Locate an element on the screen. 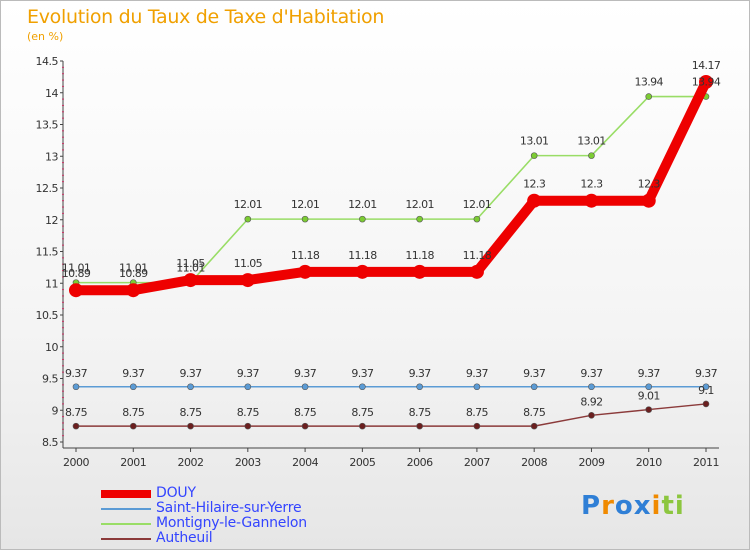  x-tick-label: 2010 is located at coordinates (649, 462).